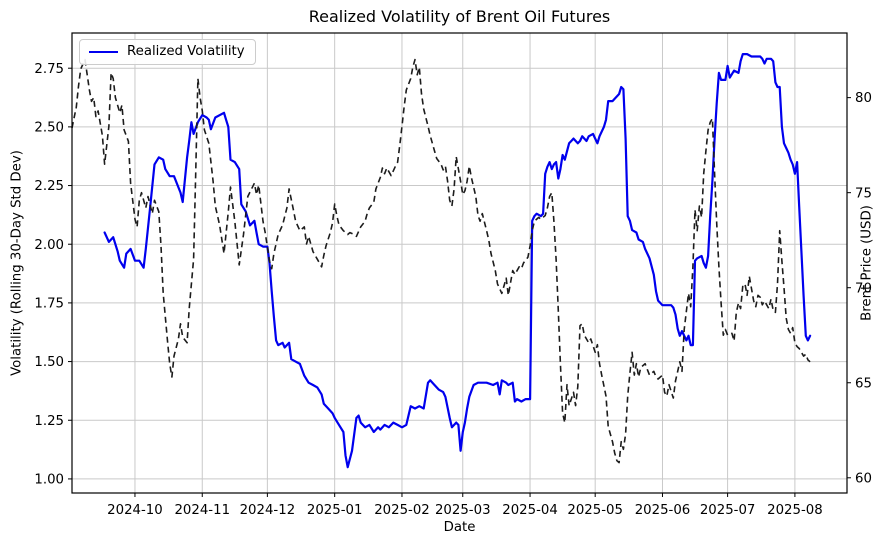  What do you see at coordinates (103, 51) in the screenshot?
I see `legend-line-sample` at bounding box center [103, 51].